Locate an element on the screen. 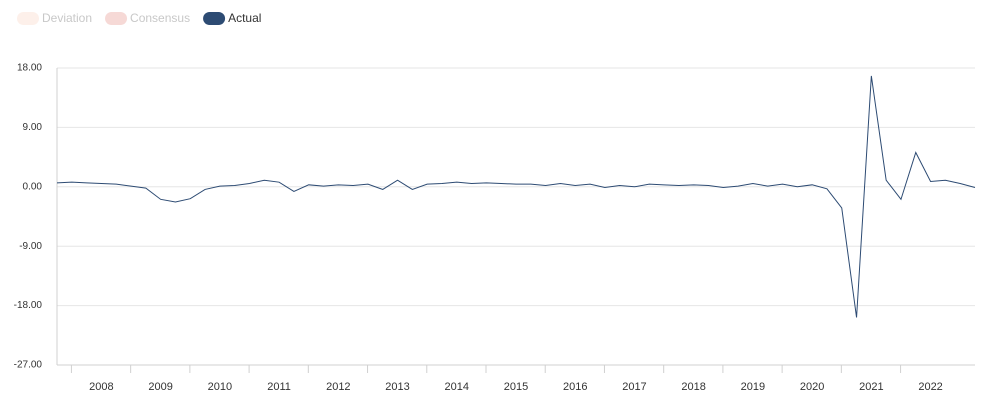 The height and width of the screenshot is (400, 985). x-tick-label: 2013 is located at coordinates (397, 387).